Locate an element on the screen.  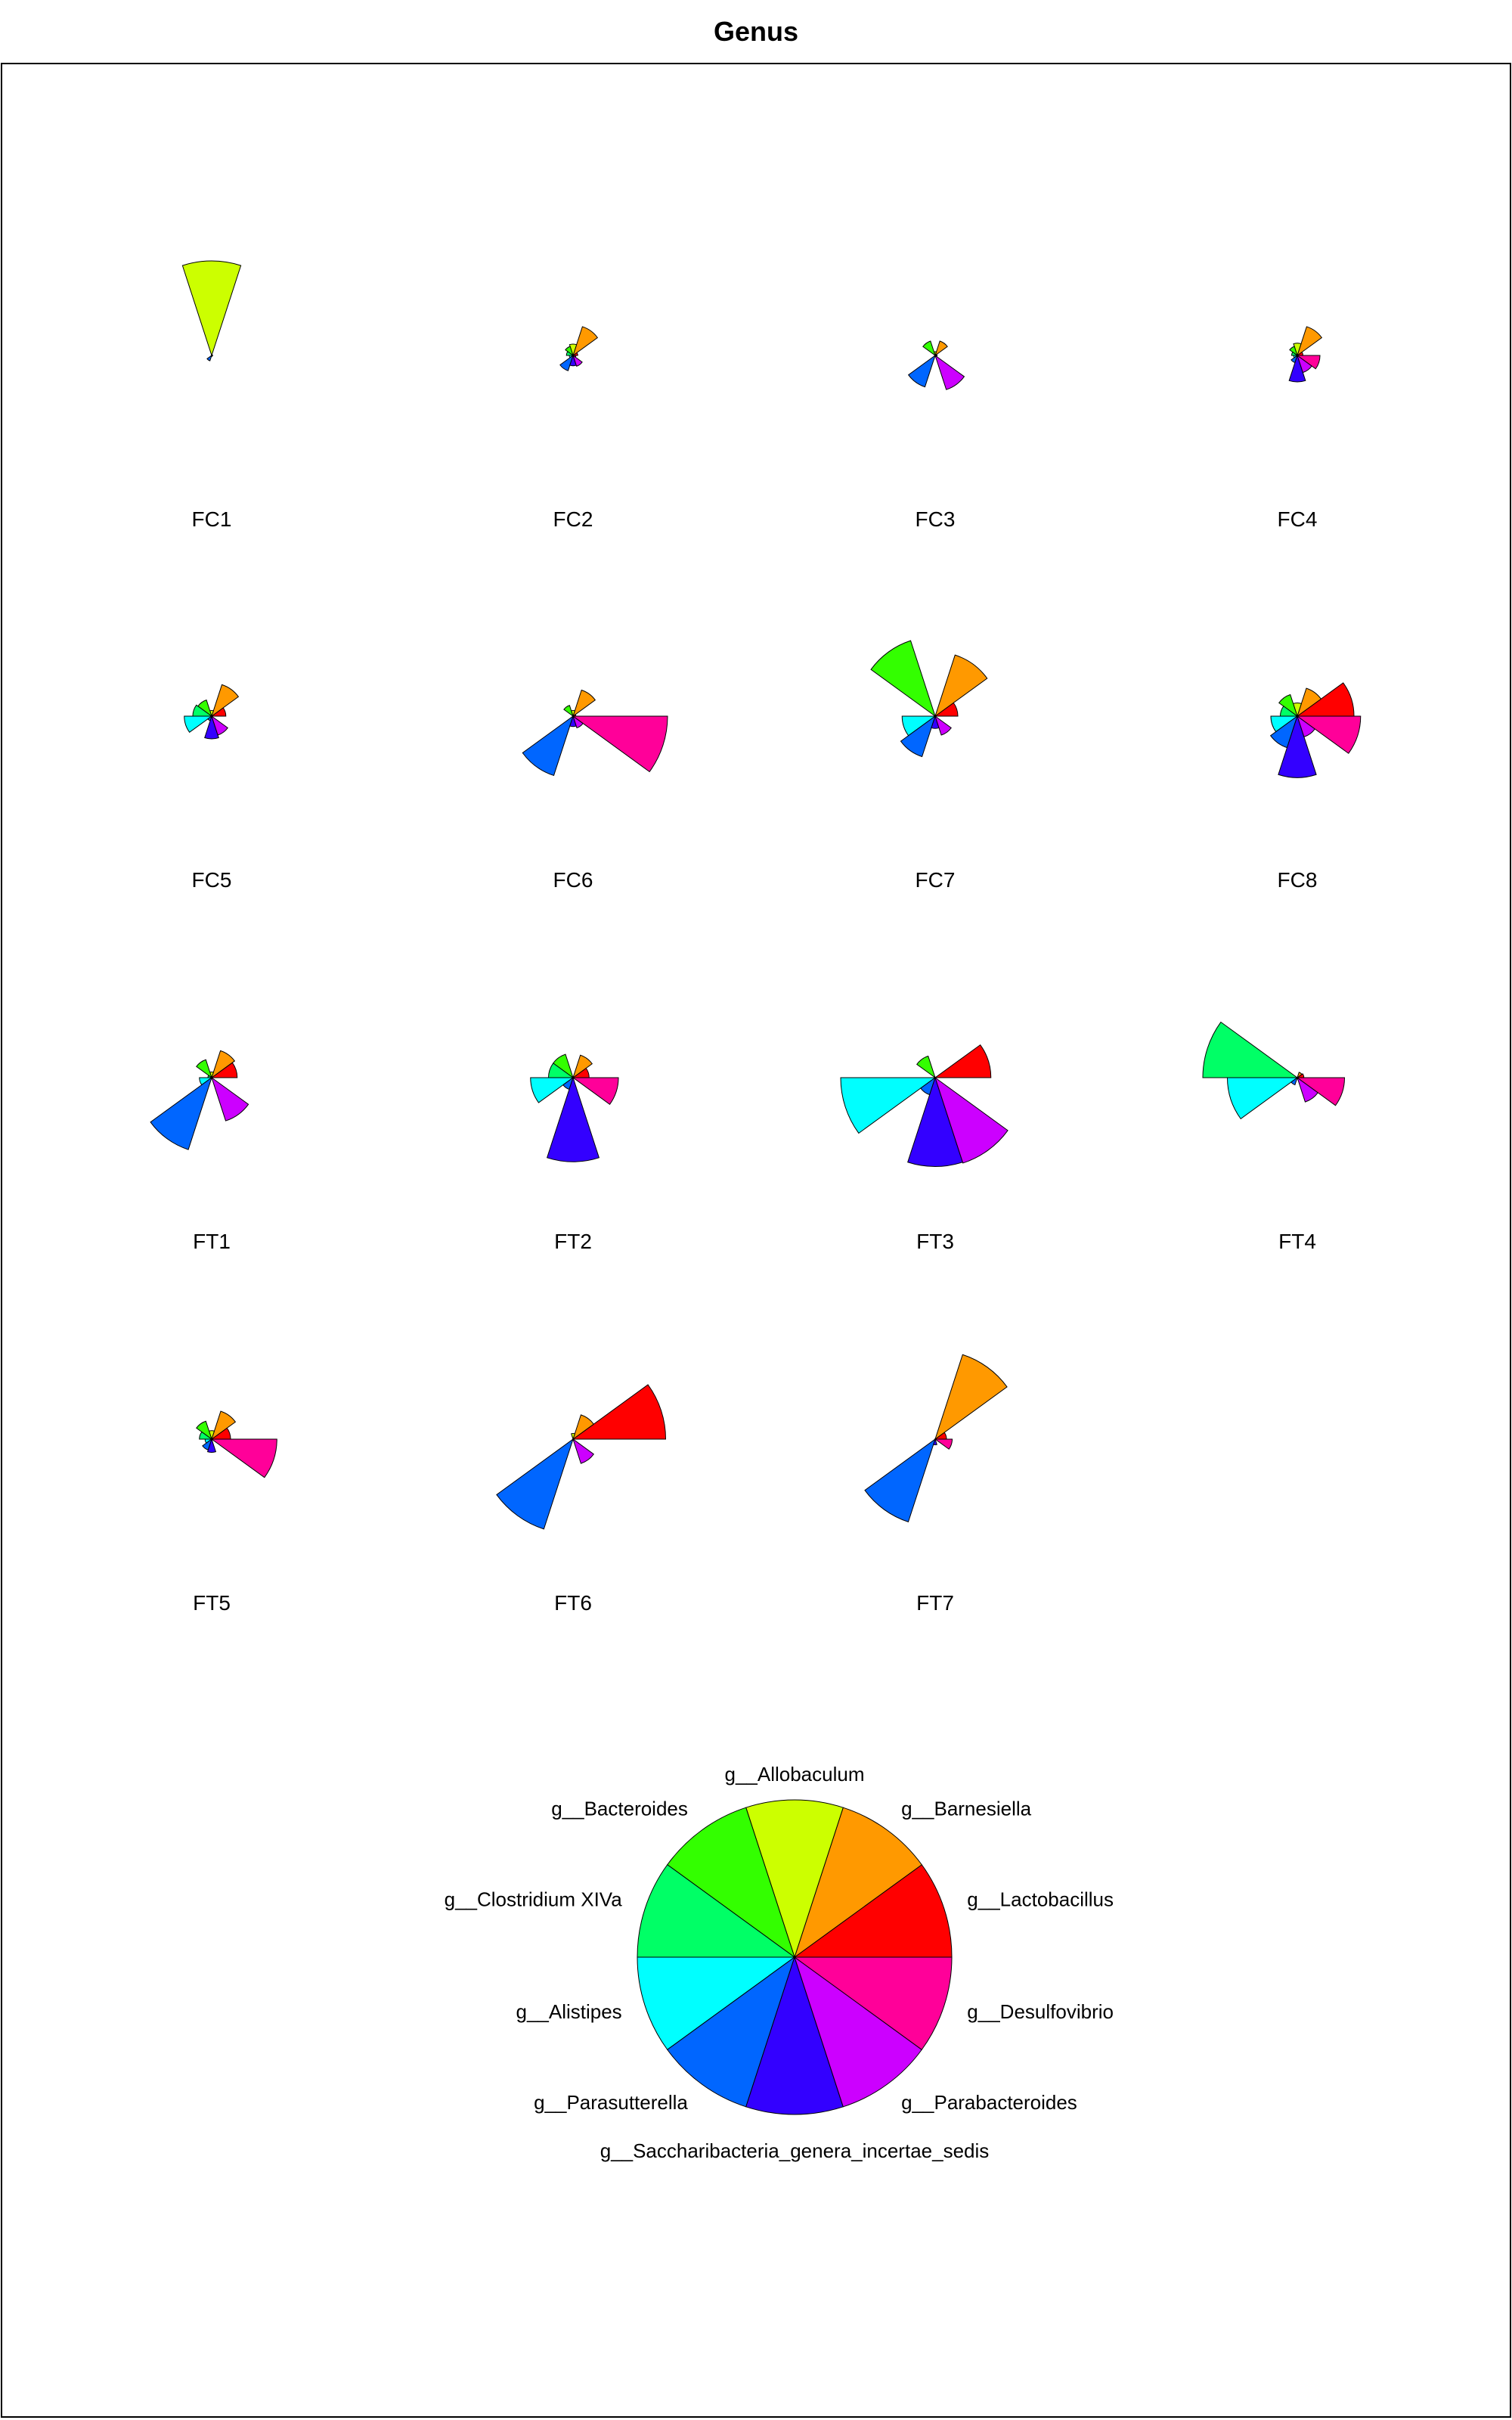
segment-ft1-g-parasutterella is located at coordinates (181, 1113).